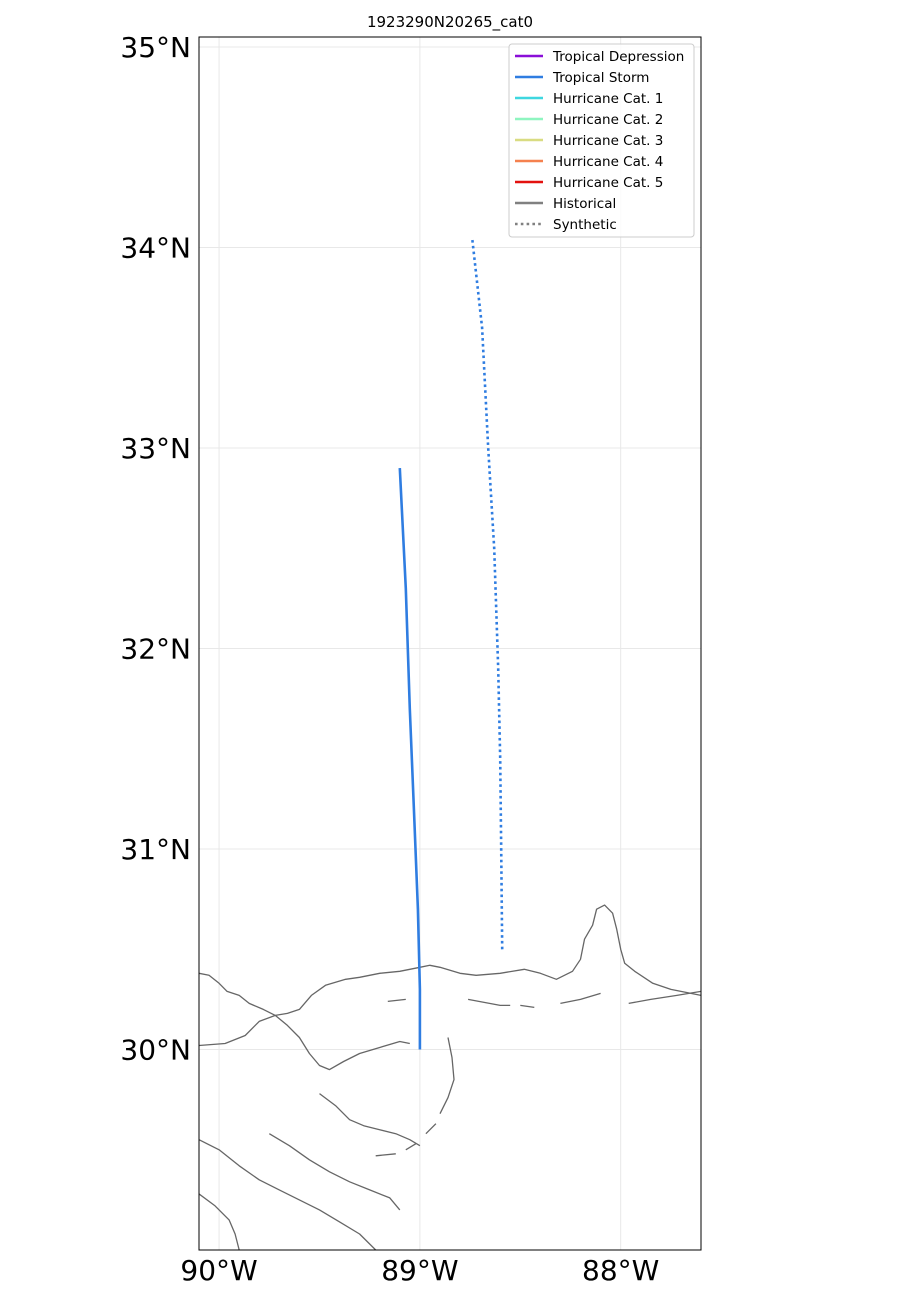 The height and width of the screenshot is (1300, 900). I want to click on legend-label: Hurricane Cat. 1, so click(608, 99).